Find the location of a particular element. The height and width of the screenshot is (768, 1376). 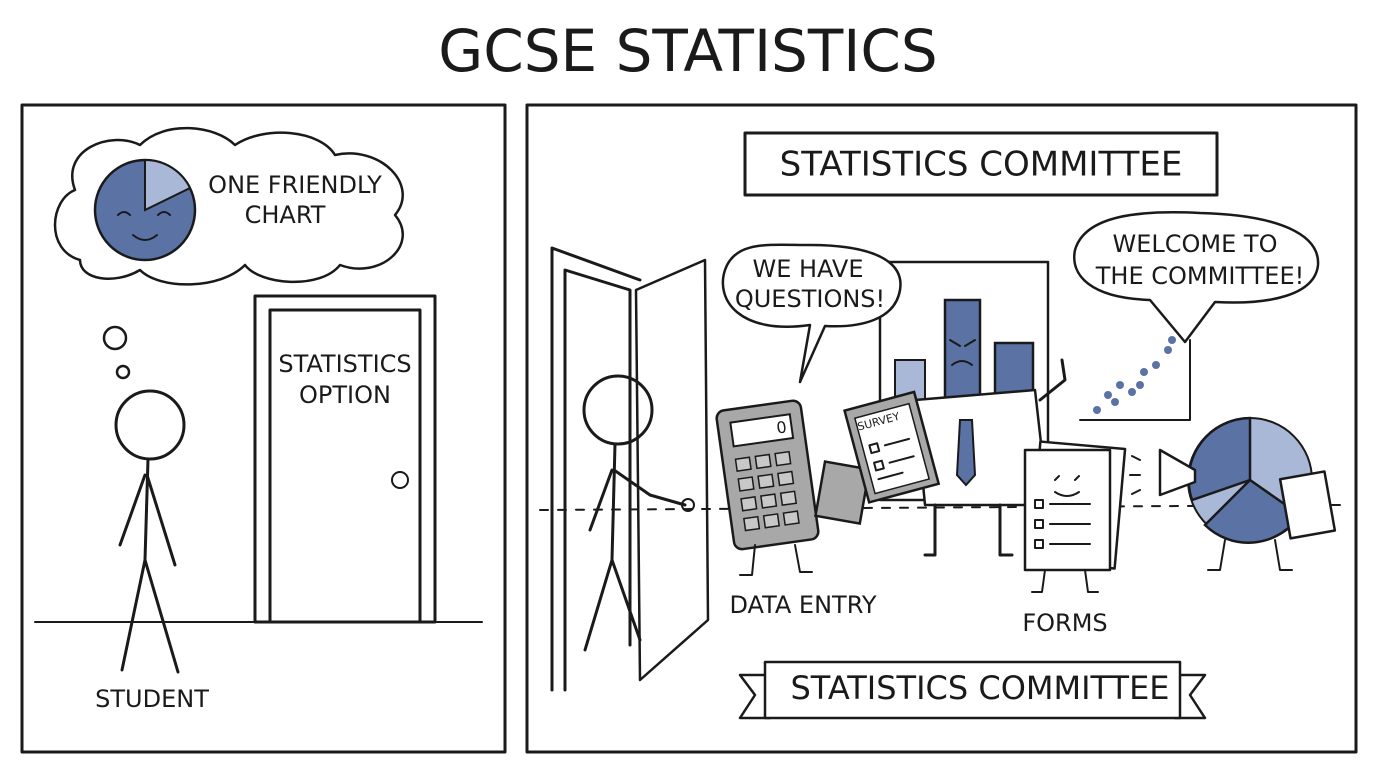

speech-text: THE COMMITTEE! is located at coordinates (1200, 276).